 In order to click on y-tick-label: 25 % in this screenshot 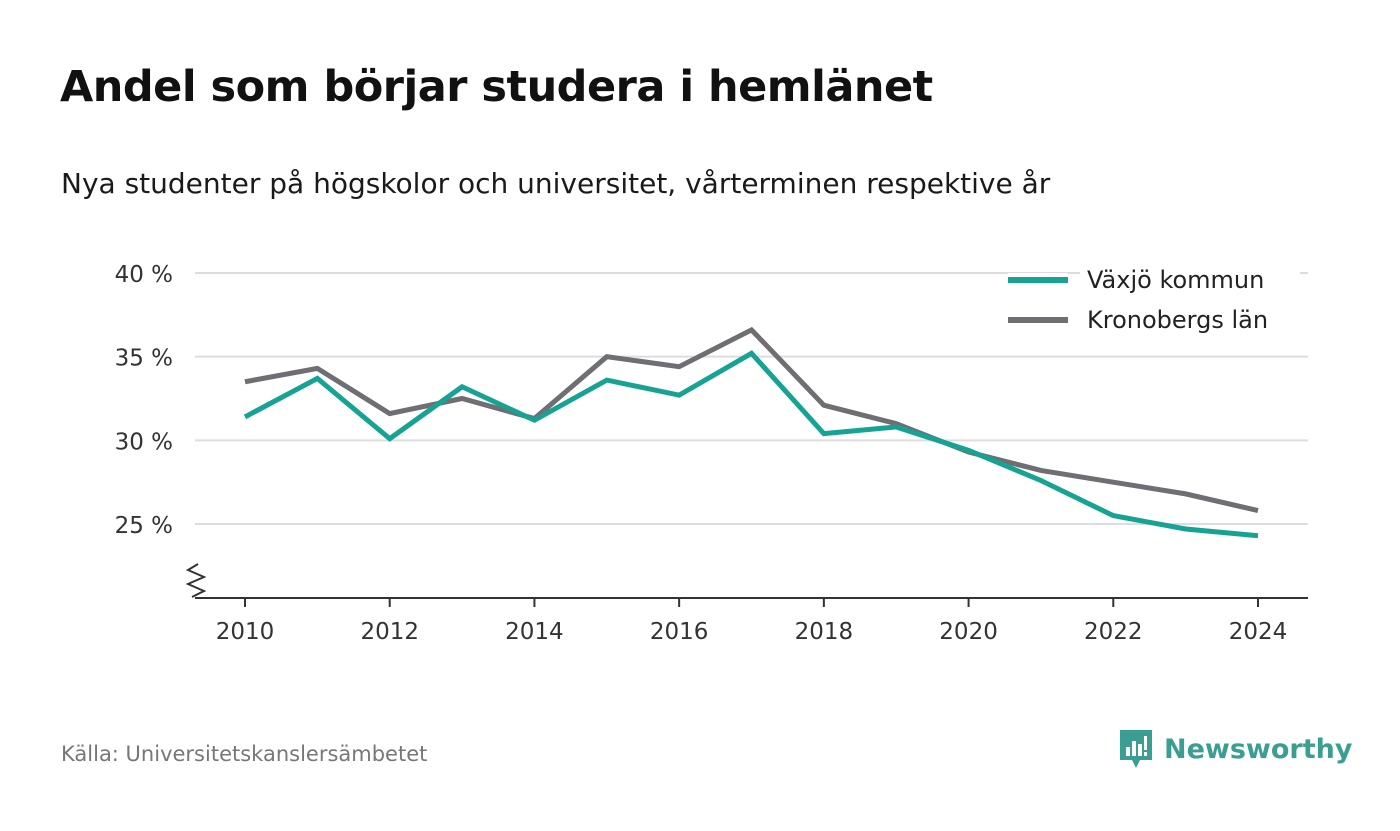, I will do `click(144, 526)`.